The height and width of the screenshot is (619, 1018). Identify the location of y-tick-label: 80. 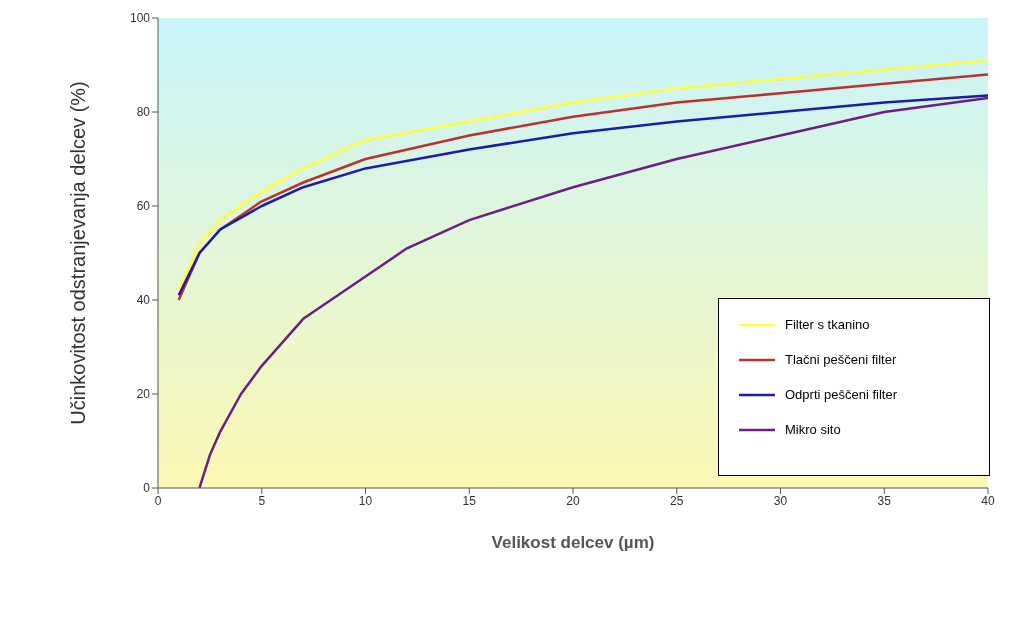
(143, 112).